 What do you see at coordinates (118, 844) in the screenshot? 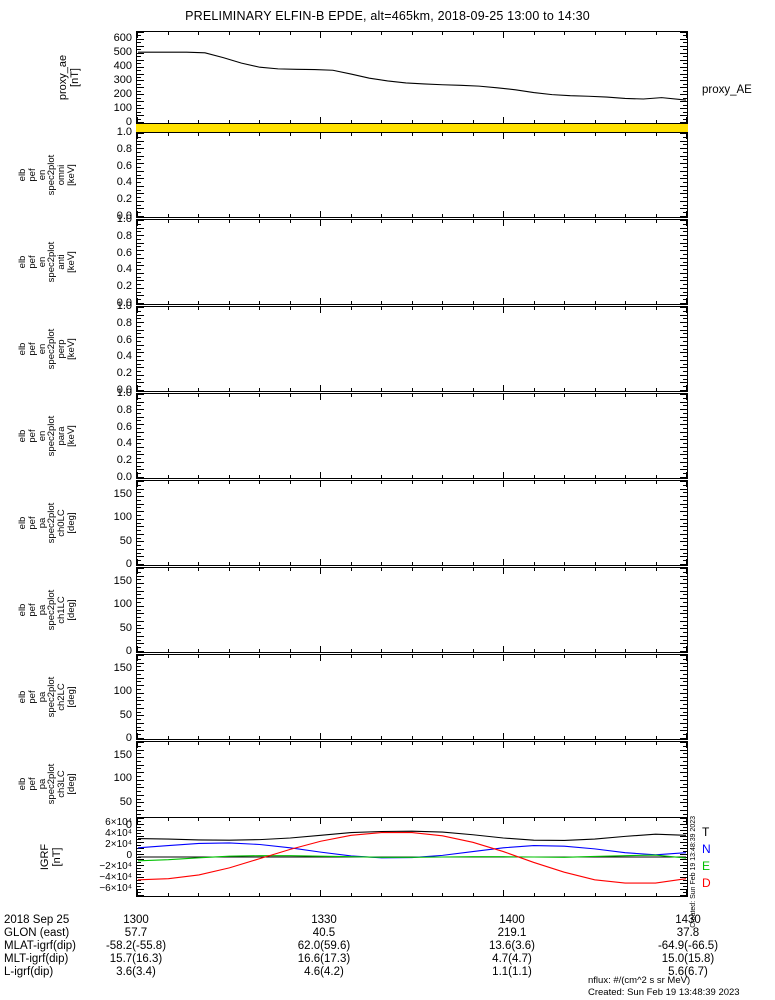
I see `ytick-label: 2×10⁴` at bounding box center [118, 844].